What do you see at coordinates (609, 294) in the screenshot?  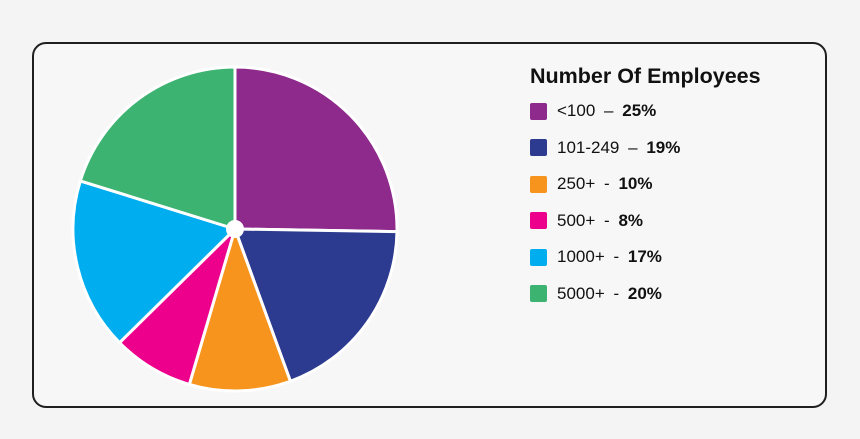 I see `legend-text: 5000+ - 20%` at bounding box center [609, 294].